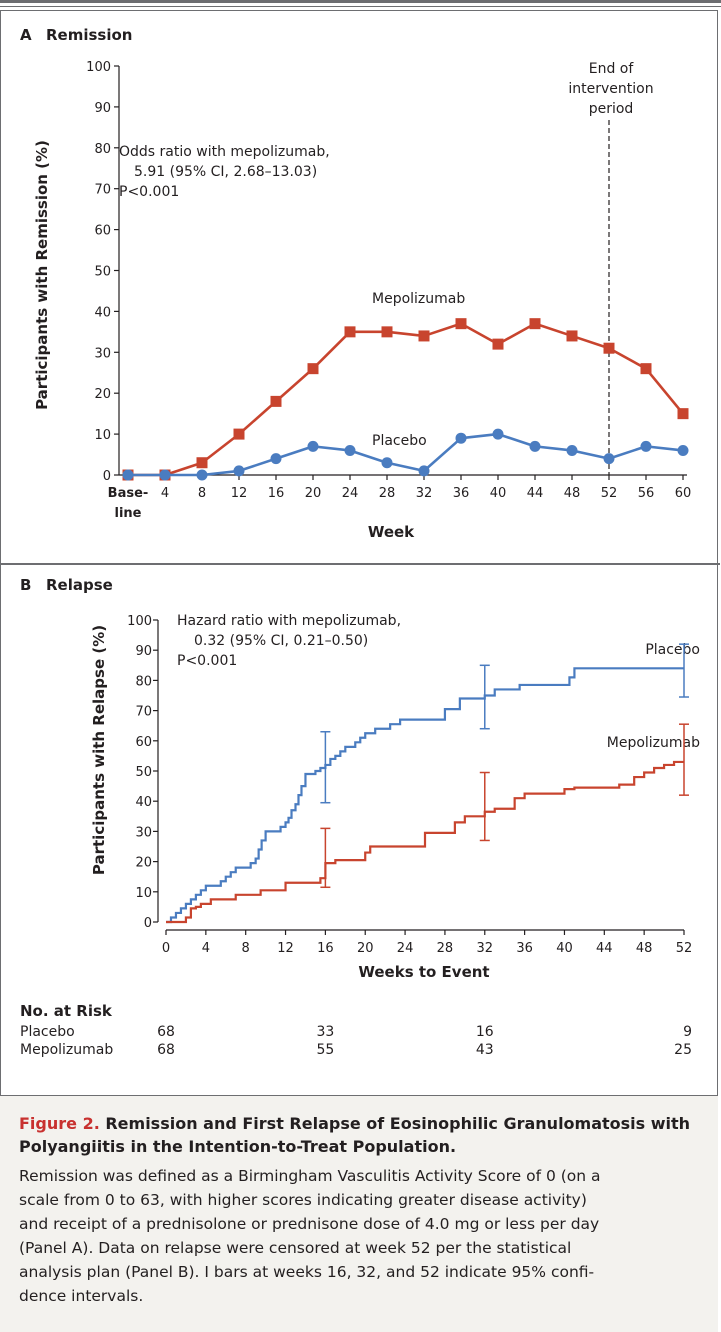 The width and height of the screenshot is (721, 1332). Describe the element at coordinates (89, 35) in the screenshot. I see `panel-a-title: Remission` at that location.